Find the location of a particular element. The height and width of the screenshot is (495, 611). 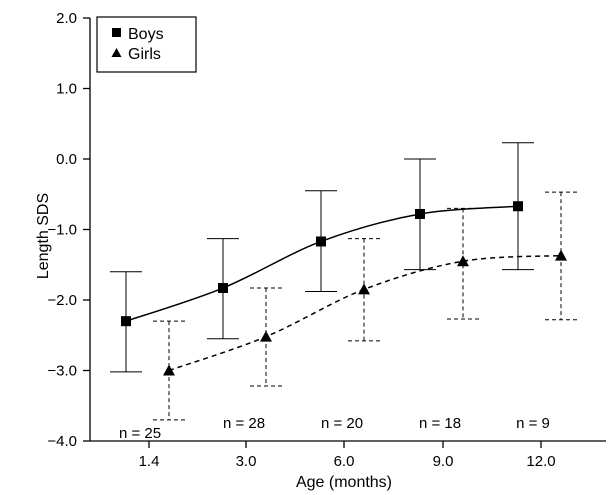

y-tick-label: −1.0 is located at coordinates (62, 230).